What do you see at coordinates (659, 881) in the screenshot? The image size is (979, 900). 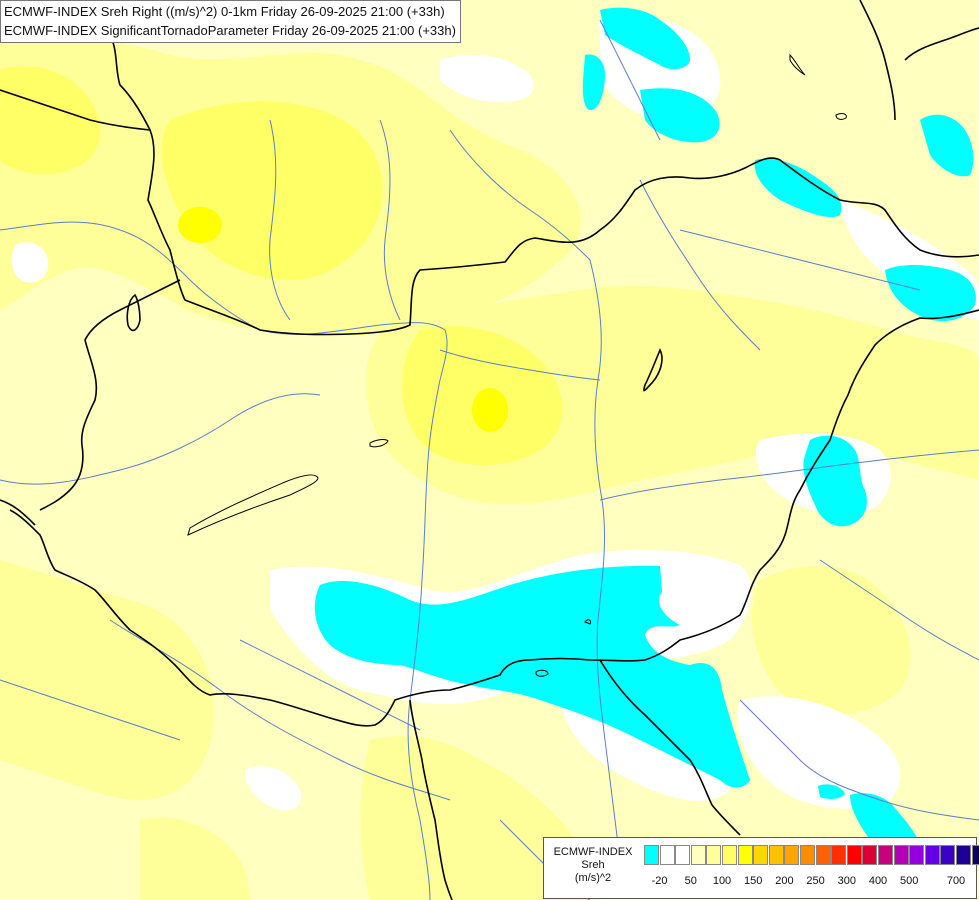 I see `legend-tick-label: -20` at bounding box center [659, 881].